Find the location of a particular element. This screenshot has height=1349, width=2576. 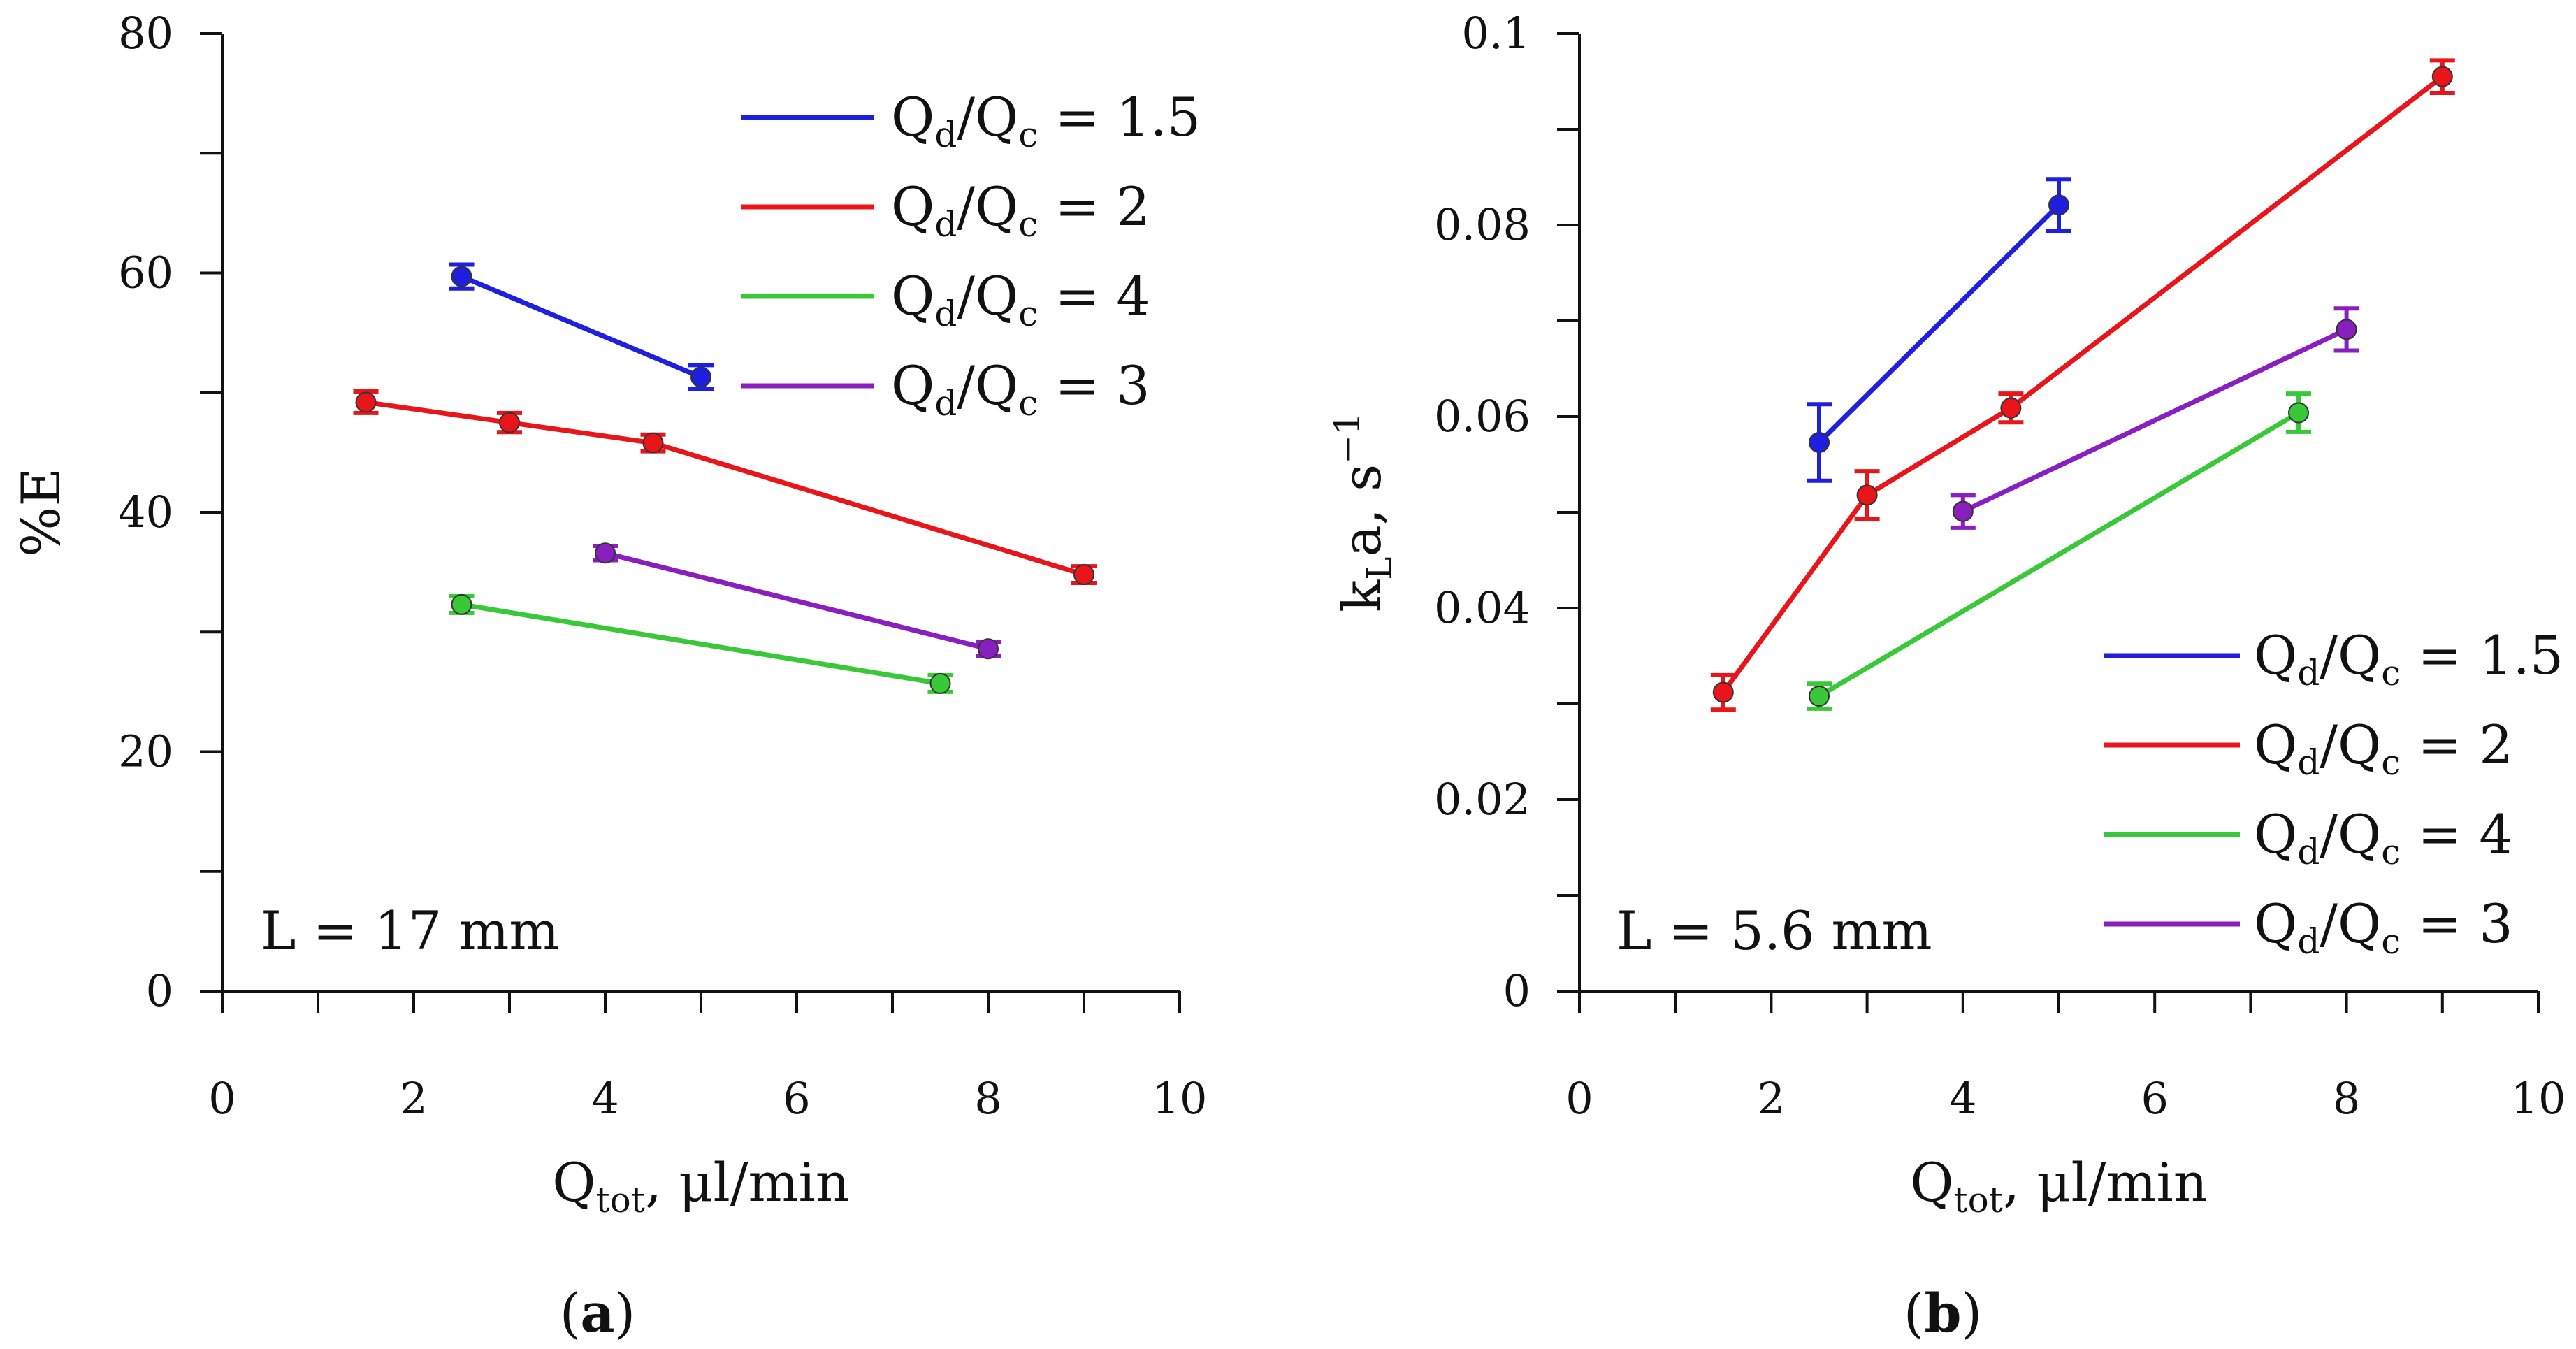

y-tick-label: 0.04 is located at coordinates (1482, 607).